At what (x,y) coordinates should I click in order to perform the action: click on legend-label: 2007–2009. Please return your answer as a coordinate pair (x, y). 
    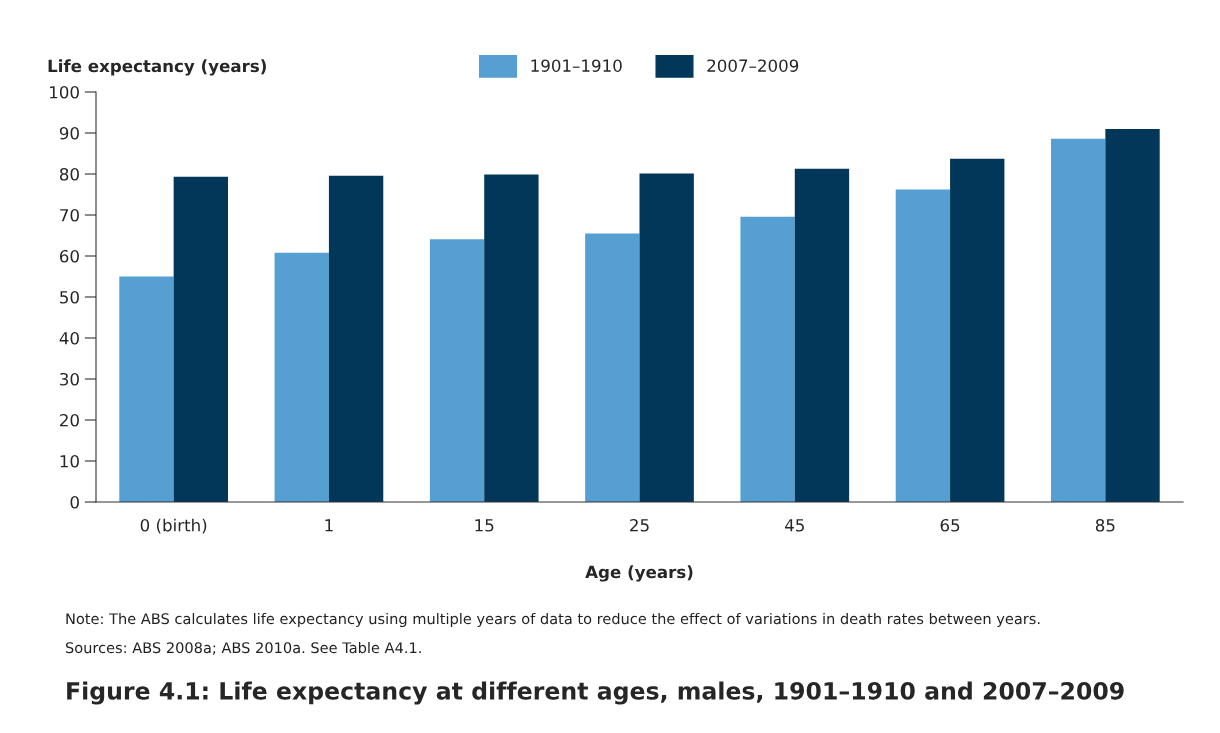
    Looking at the image, I should click on (753, 65).